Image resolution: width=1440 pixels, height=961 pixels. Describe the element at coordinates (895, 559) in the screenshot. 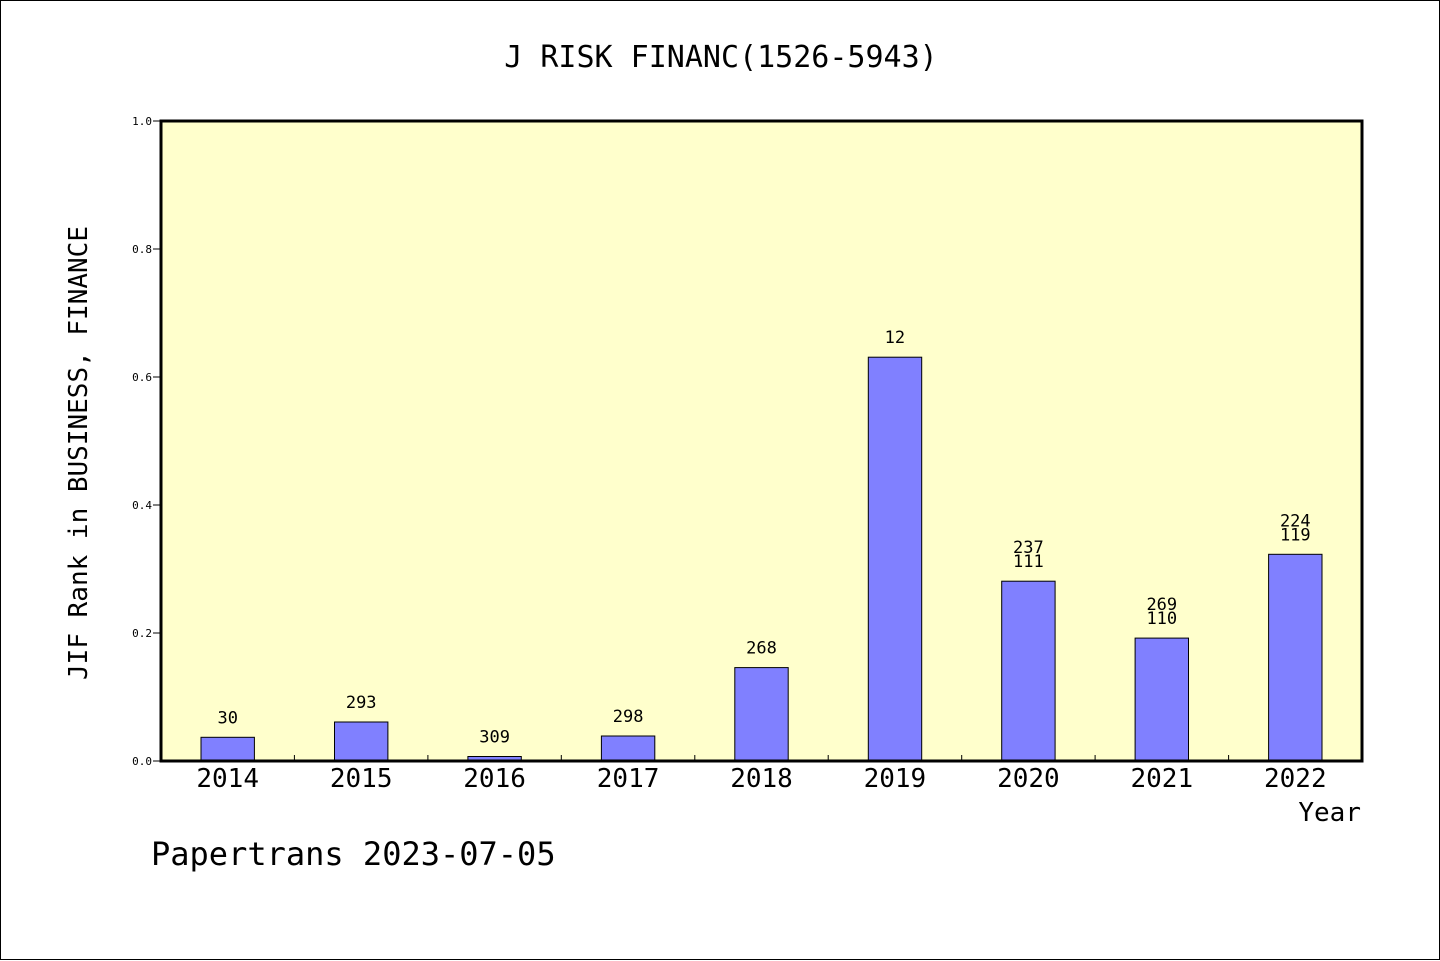

I see `bar-2019` at that location.